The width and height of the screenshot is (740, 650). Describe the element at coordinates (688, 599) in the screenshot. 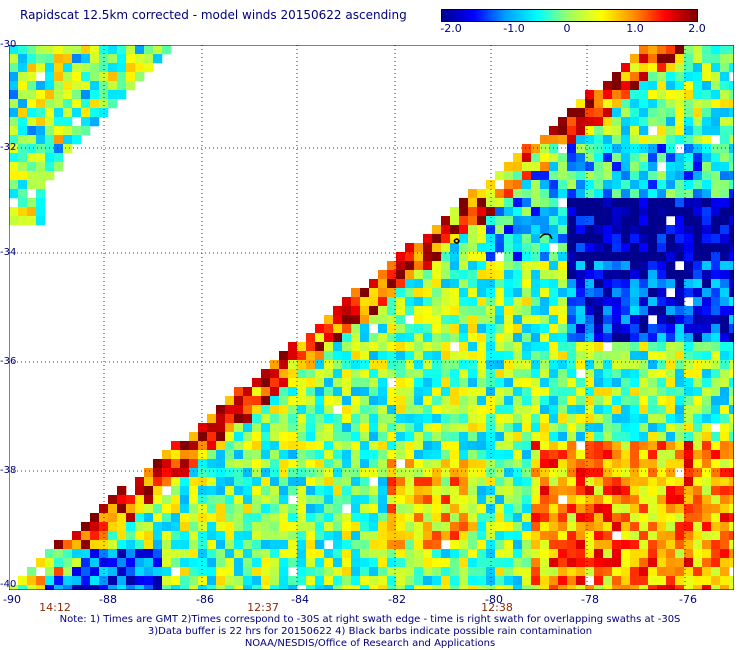

I see `lon-label: -76` at that location.